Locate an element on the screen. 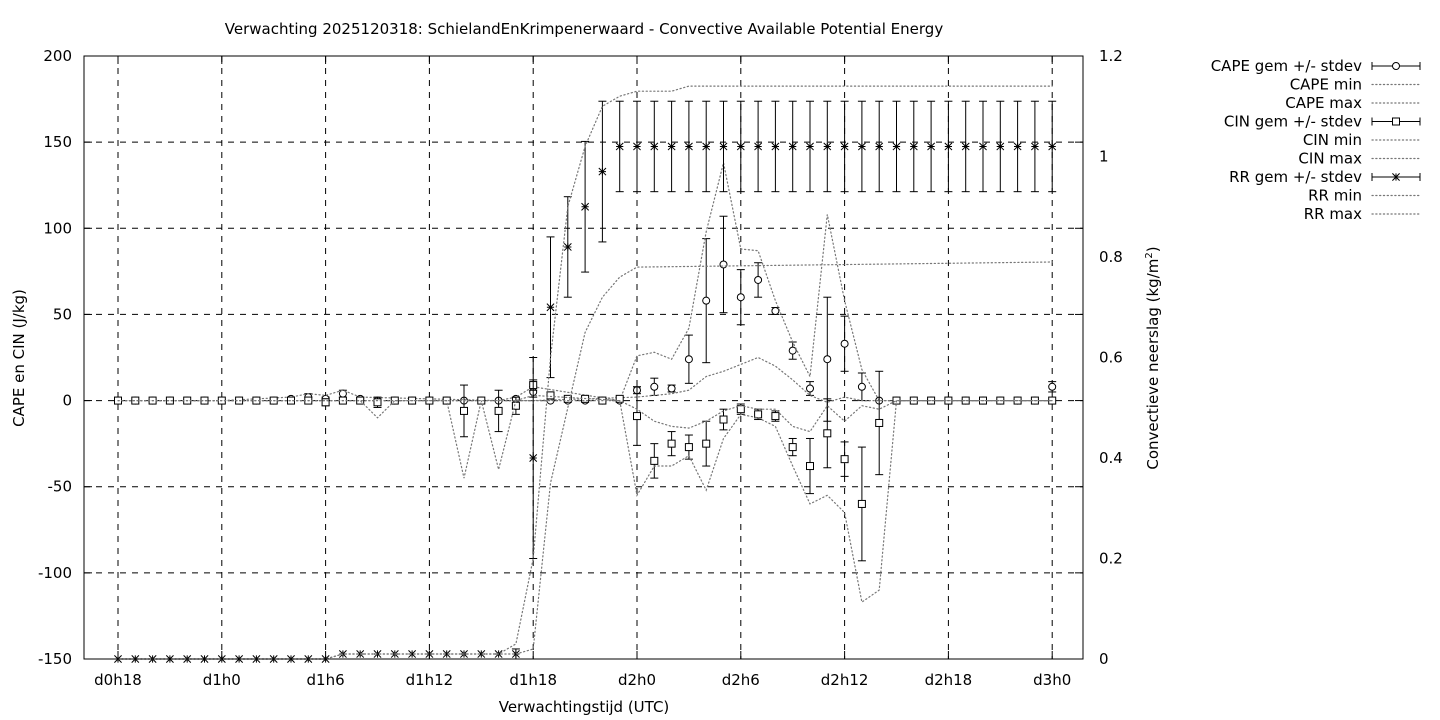  y2-tick-label: 0 is located at coordinates (1104, 659).